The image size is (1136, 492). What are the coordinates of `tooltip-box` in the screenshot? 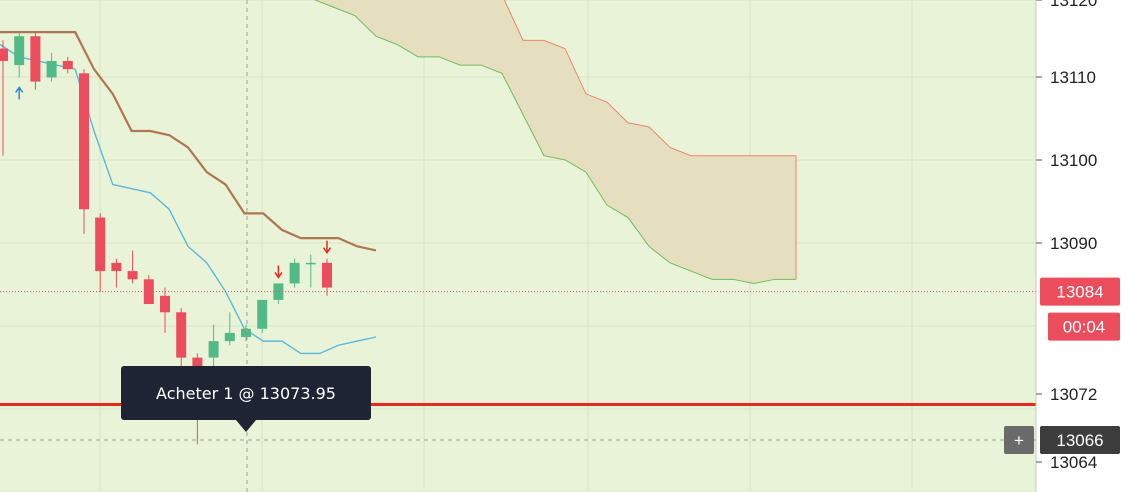 It's located at (246, 393).